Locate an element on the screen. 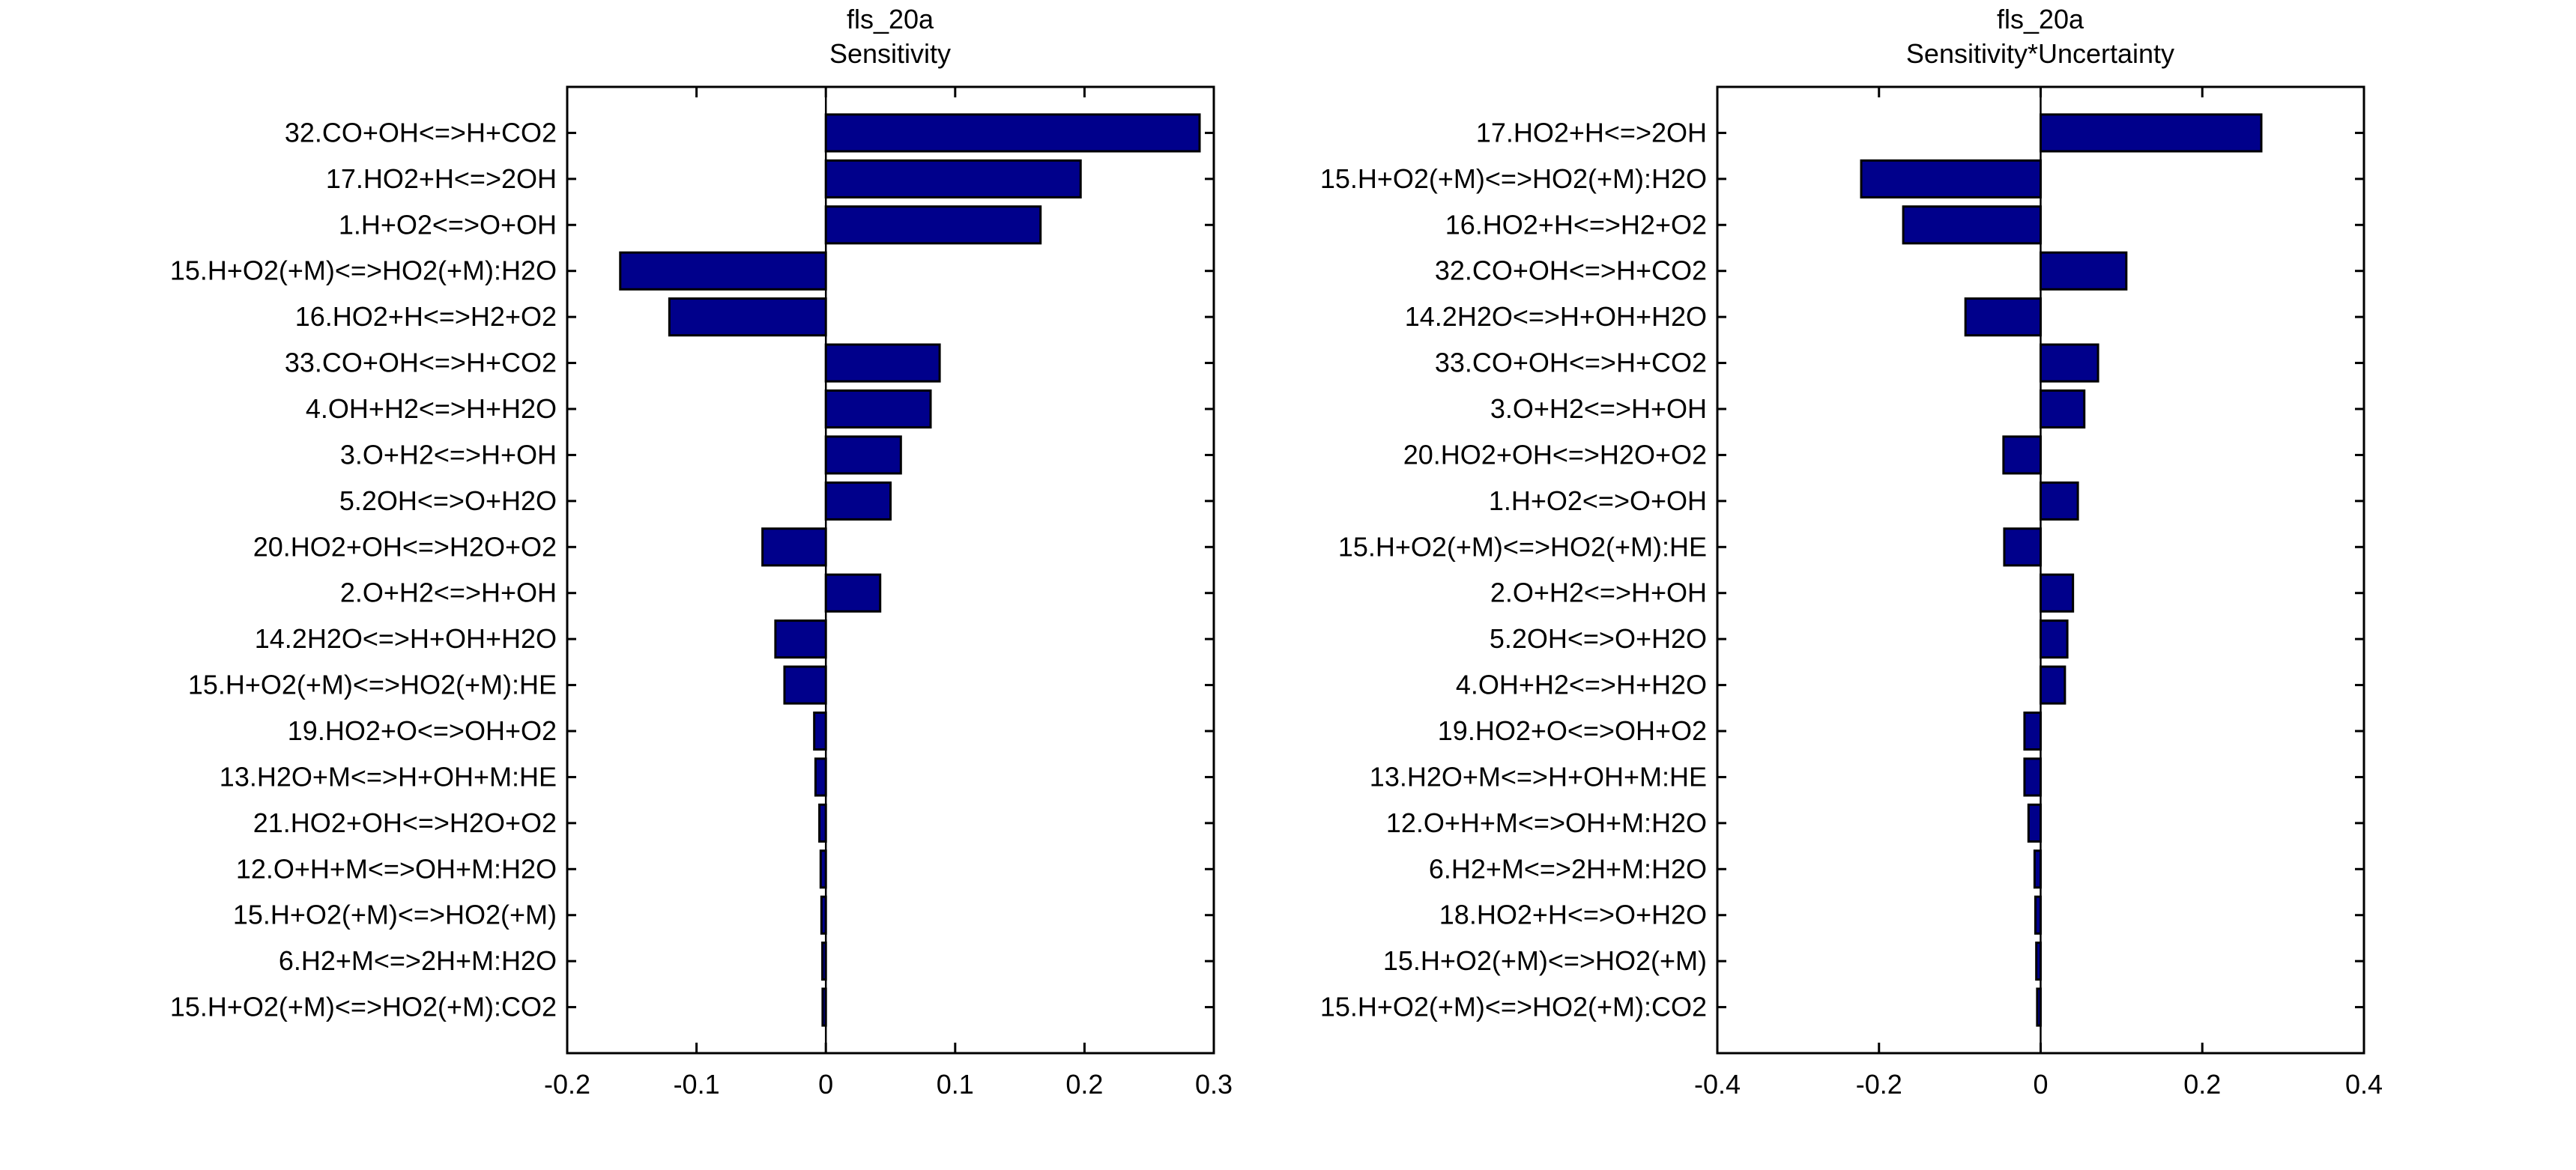 The image size is (2576, 1170). x-tick-label: 0.3 is located at coordinates (1214, 1084).